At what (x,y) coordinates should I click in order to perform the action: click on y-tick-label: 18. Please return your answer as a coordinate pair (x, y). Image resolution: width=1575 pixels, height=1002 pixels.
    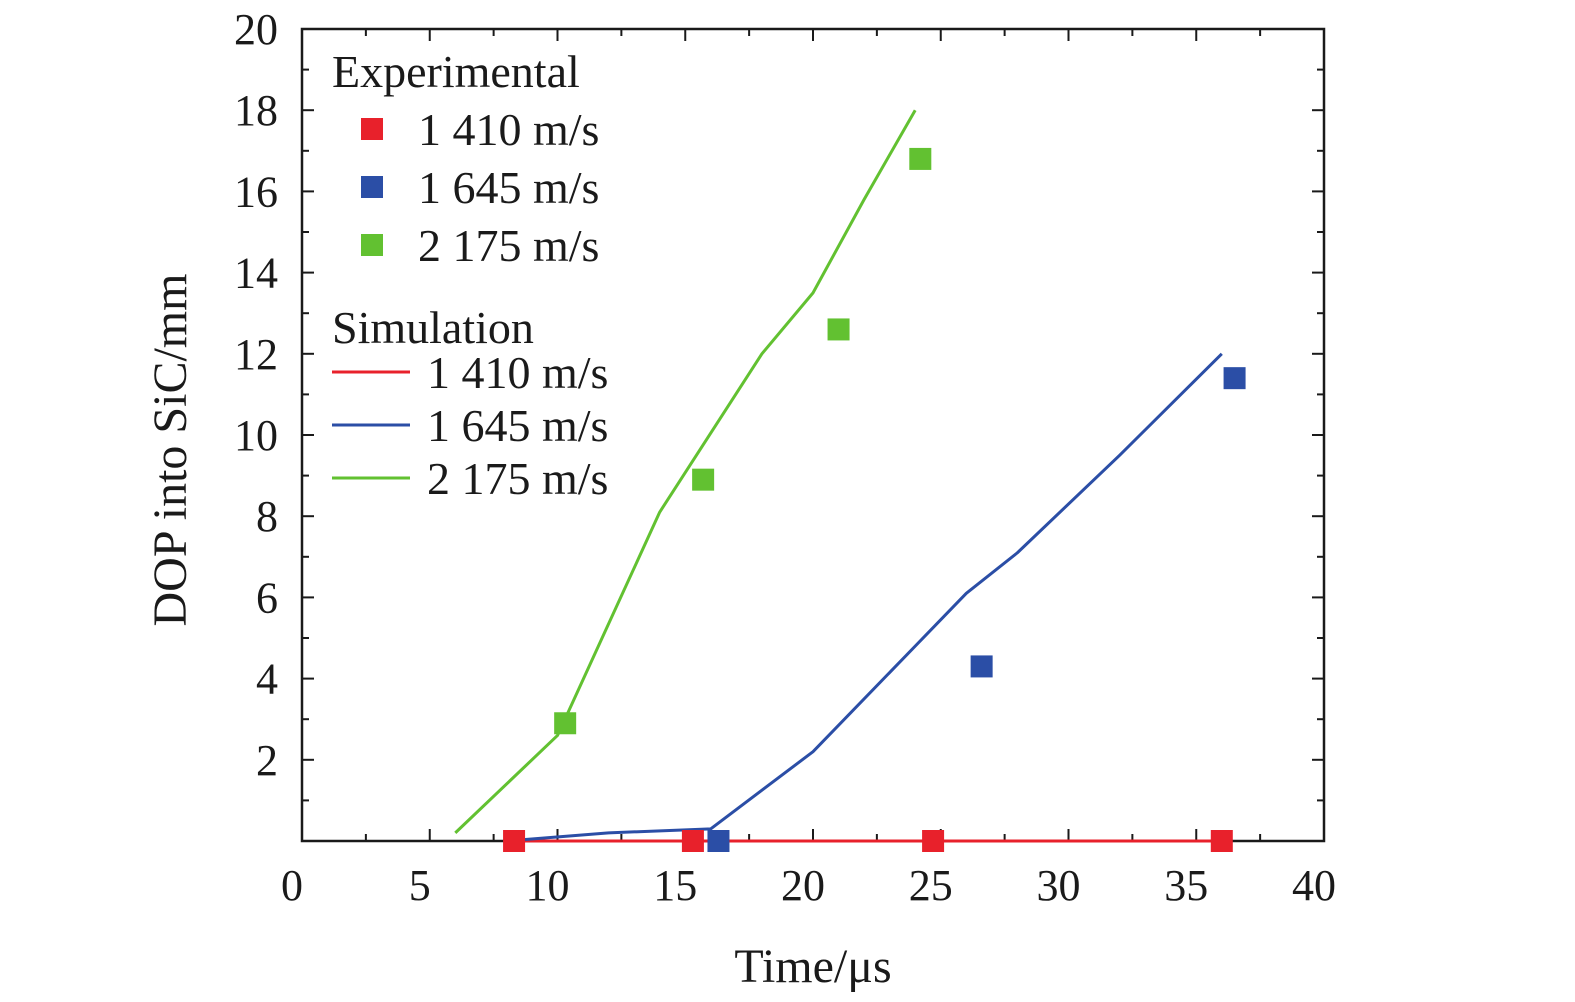
    Looking at the image, I should click on (256, 110).